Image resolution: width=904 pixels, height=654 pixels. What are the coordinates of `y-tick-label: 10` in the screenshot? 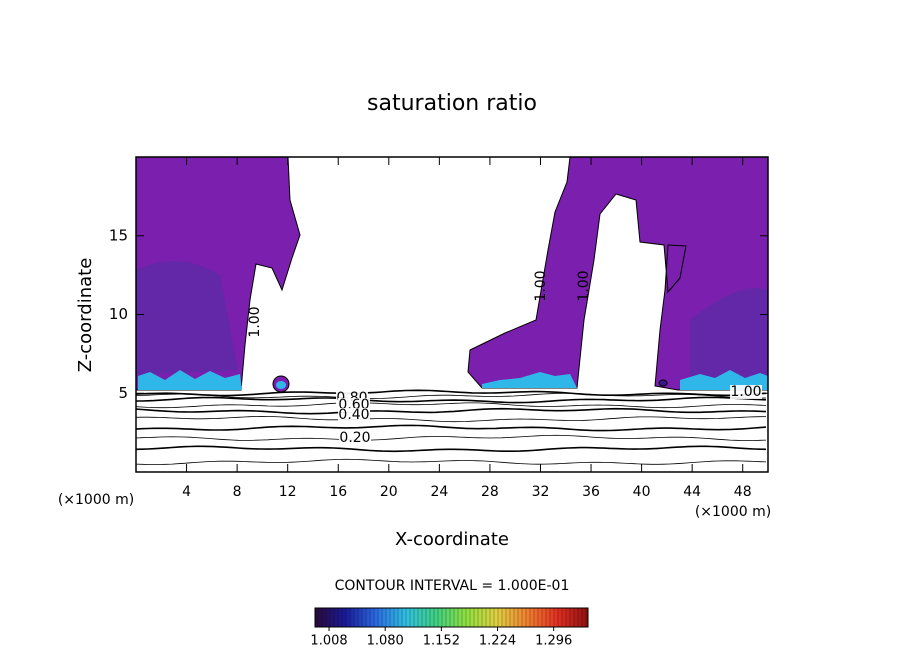 It's located at (118, 314).